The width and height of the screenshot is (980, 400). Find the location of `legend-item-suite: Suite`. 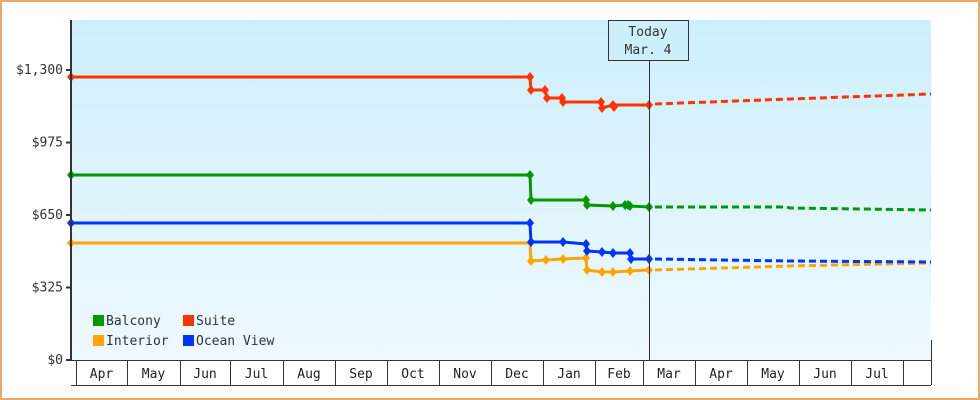

legend-item-suite: Suite is located at coordinates (209, 321).